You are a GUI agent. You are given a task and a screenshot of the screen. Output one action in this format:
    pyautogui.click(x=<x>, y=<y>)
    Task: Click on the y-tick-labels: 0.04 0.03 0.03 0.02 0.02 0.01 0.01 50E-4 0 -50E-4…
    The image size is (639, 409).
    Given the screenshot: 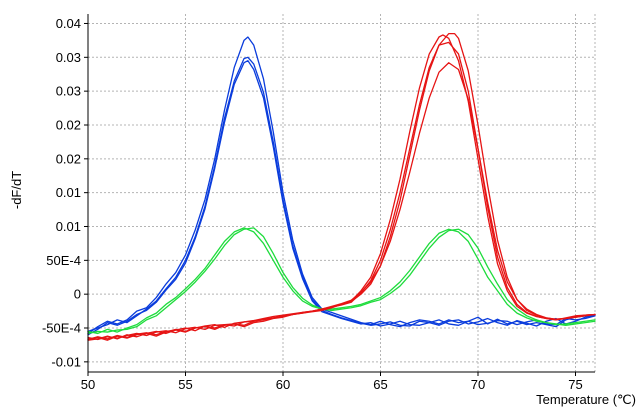 What is the action you would take?
    pyautogui.click(x=61, y=192)
    